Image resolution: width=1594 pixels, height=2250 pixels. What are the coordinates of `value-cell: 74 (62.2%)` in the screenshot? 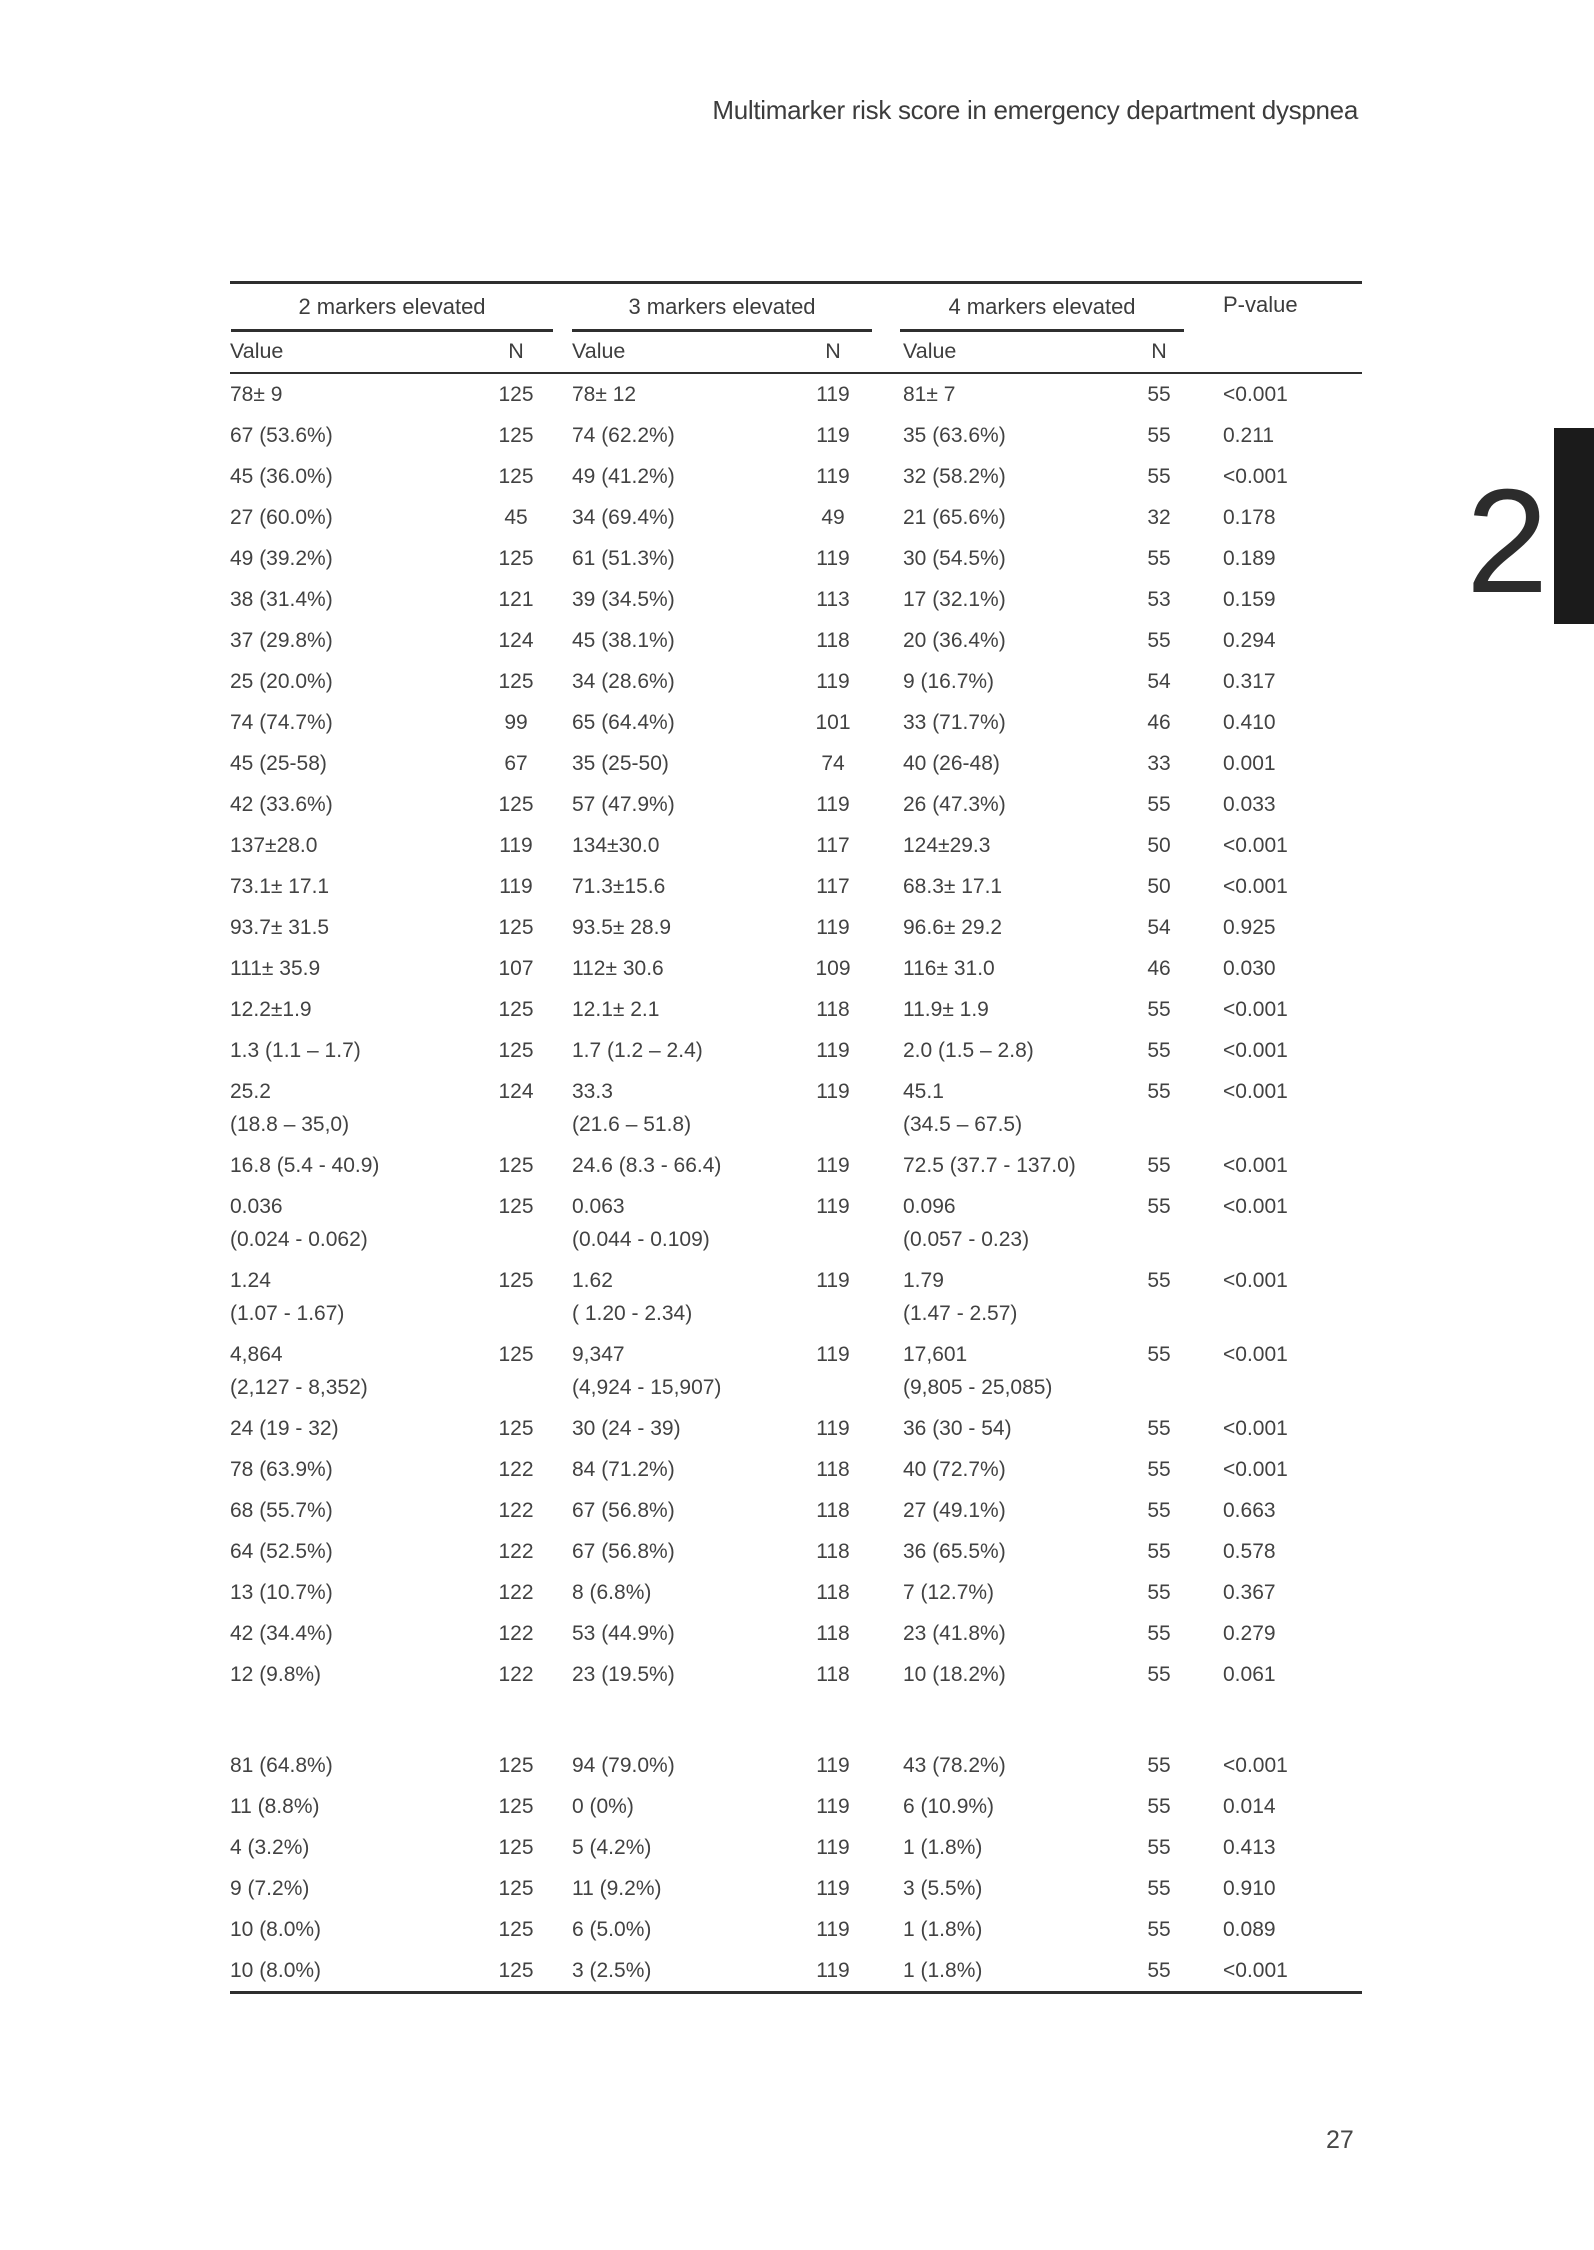 It's located at (623, 435).